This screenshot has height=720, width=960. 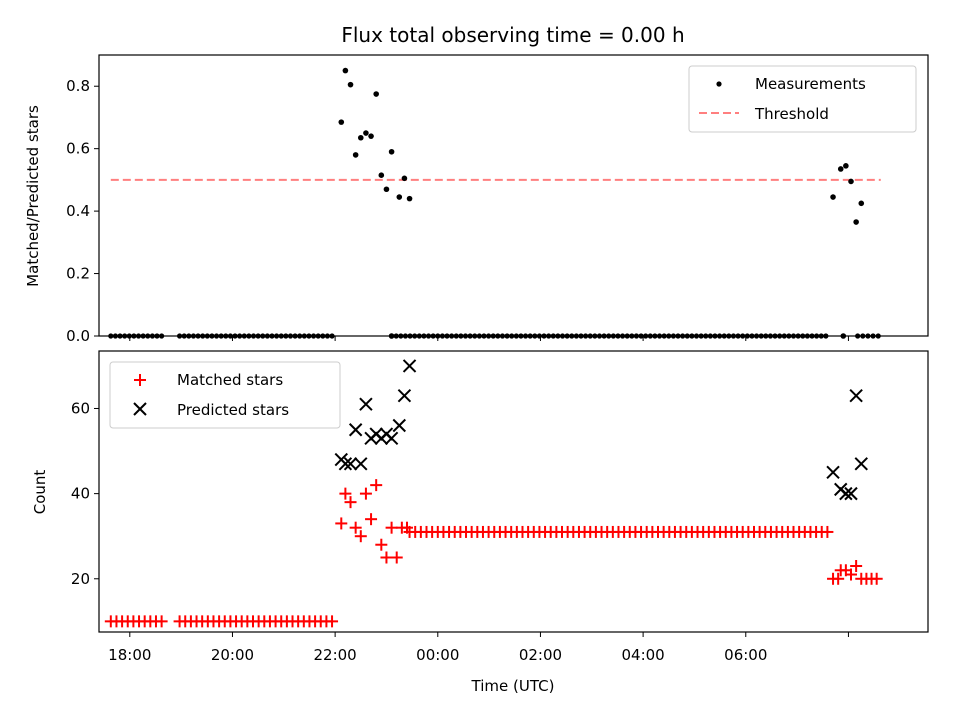 I want to click on top-y-tick-label: 0.2, so click(x=78, y=274).